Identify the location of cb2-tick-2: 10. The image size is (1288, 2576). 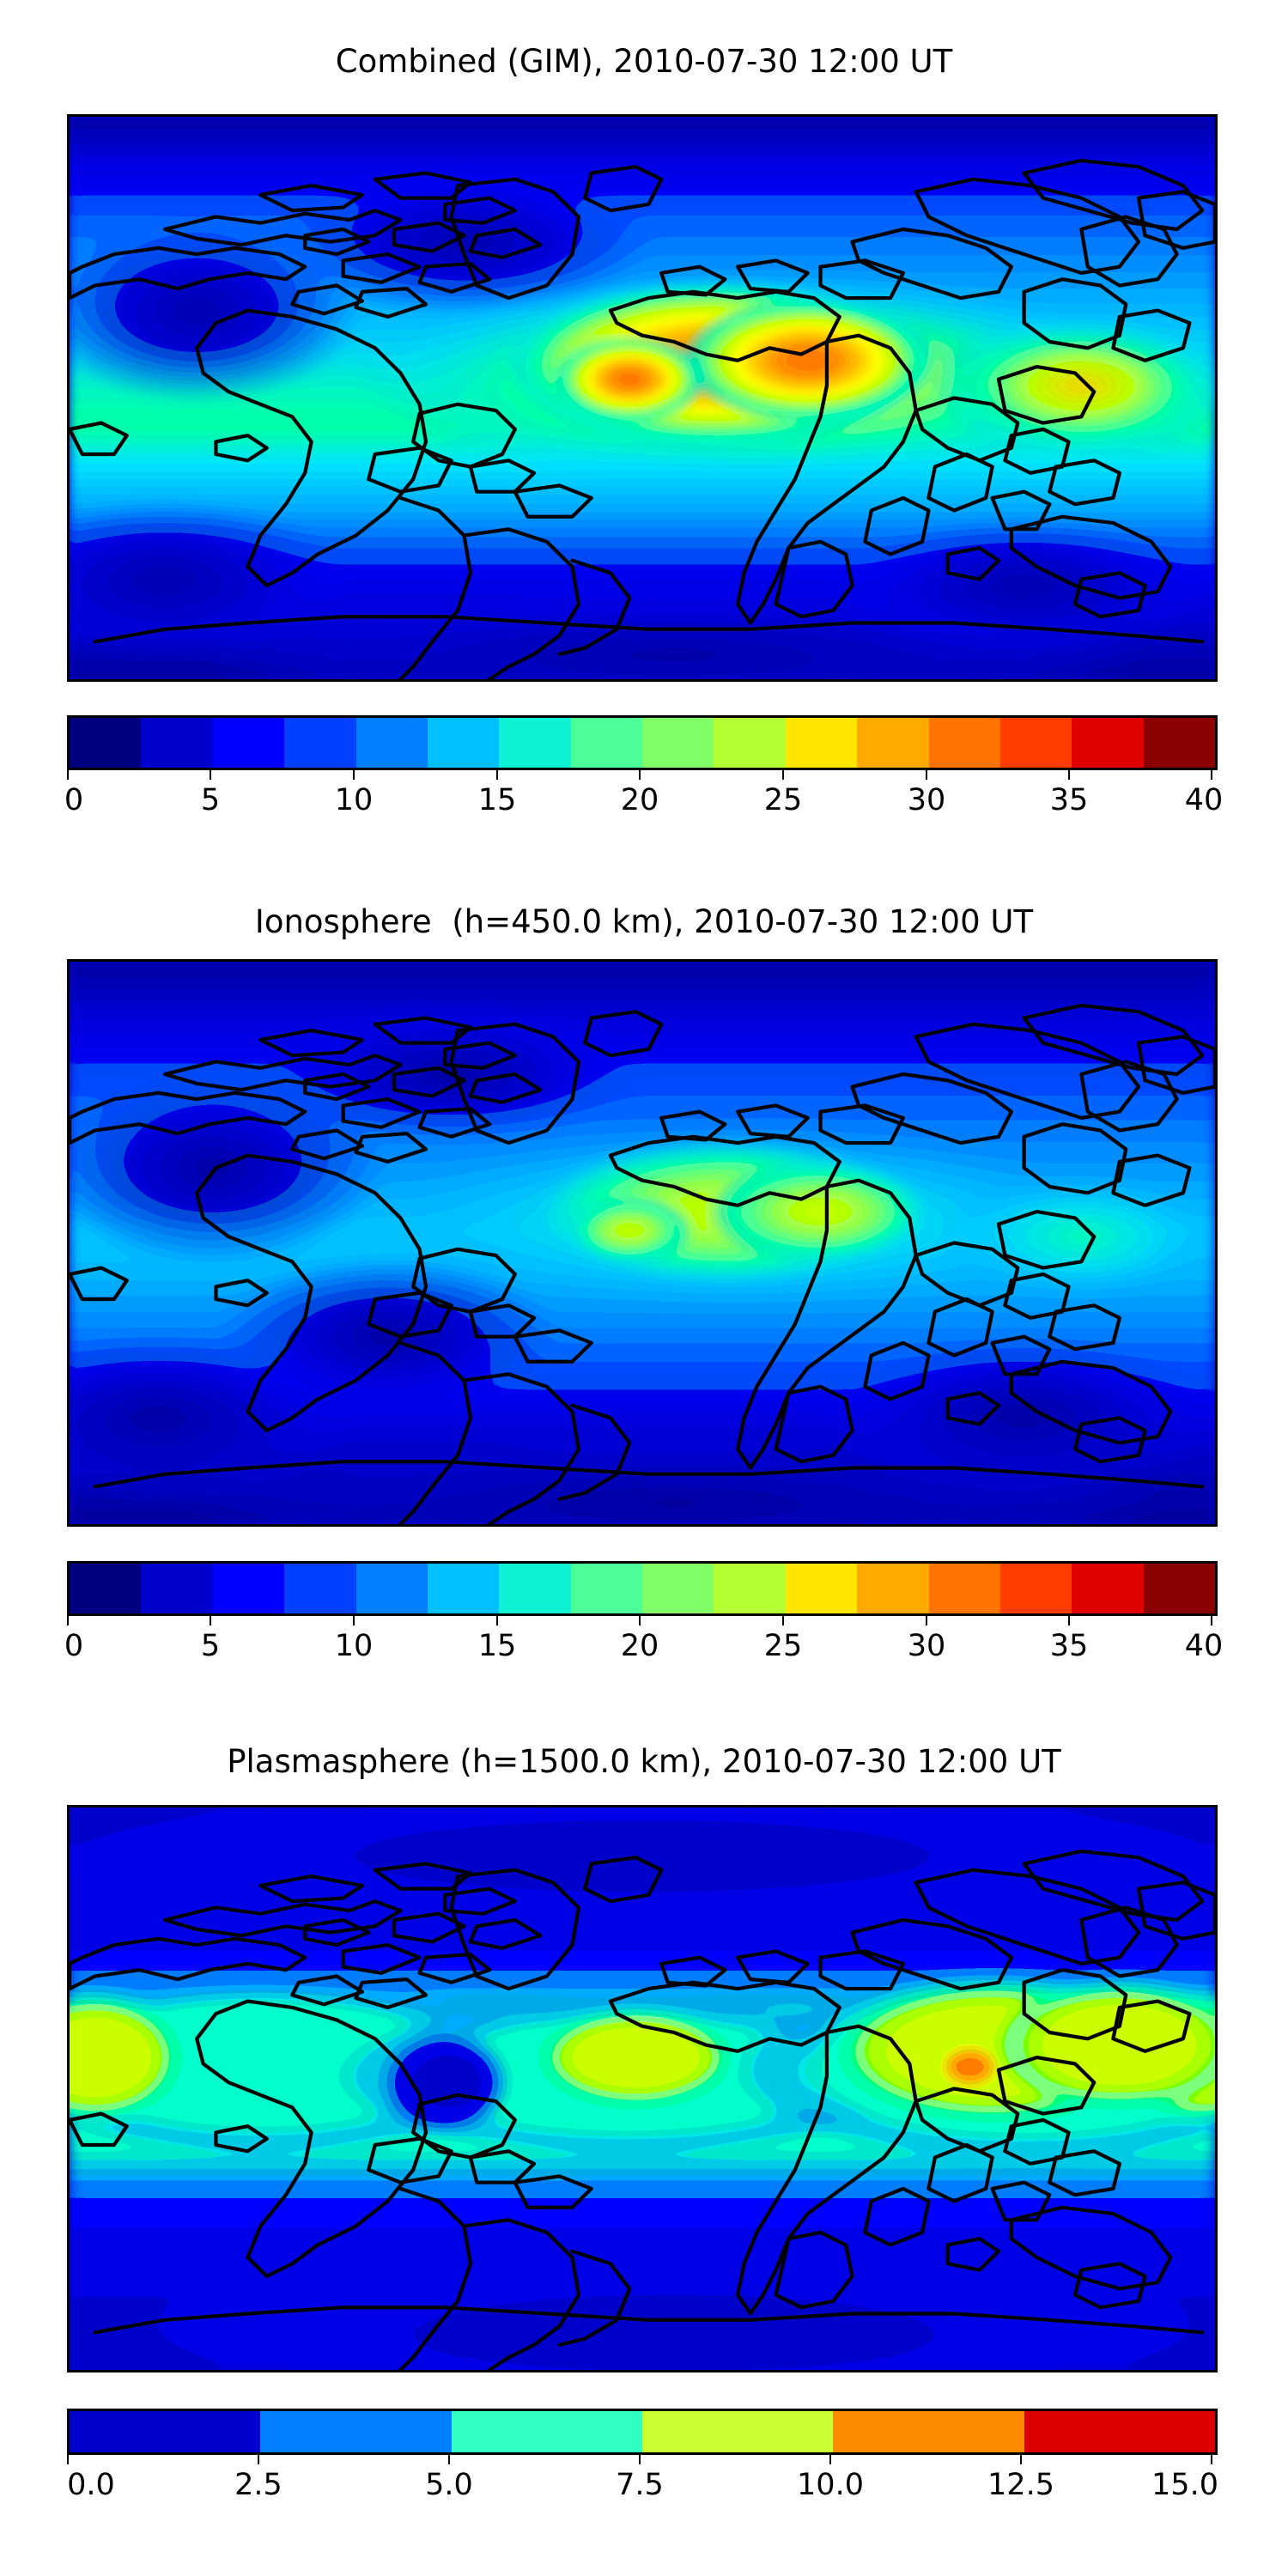
(354, 1646).